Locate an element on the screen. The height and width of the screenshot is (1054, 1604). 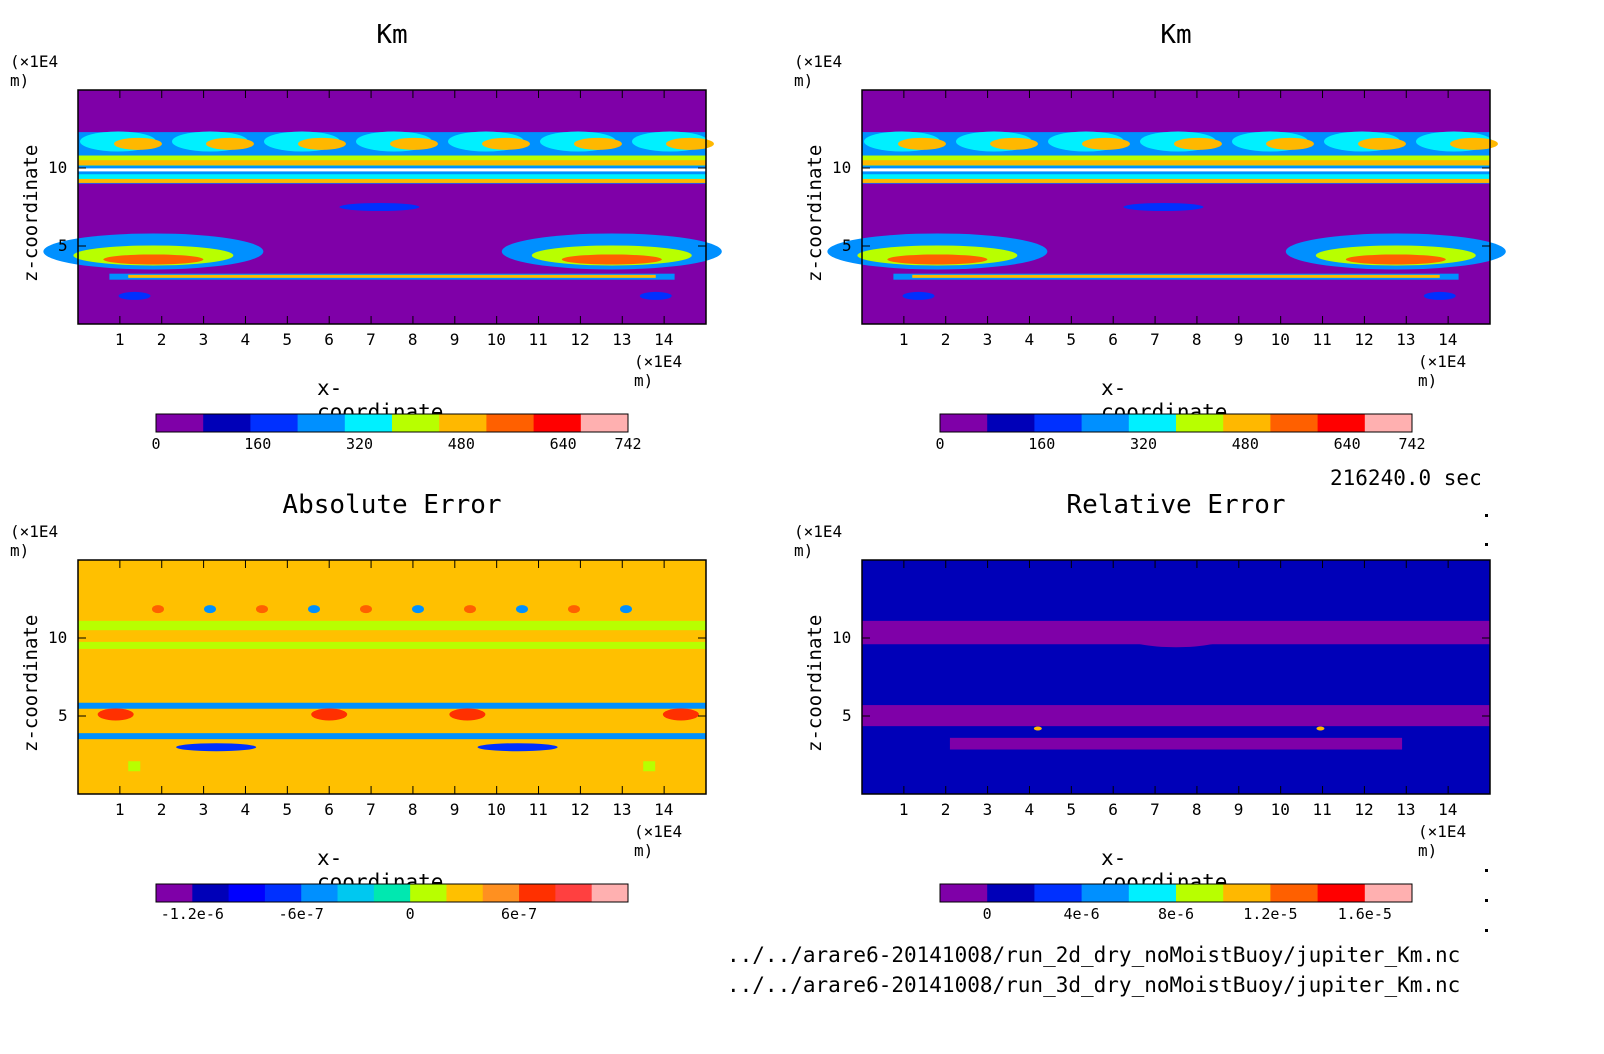
x-tick-label: 14 is located at coordinates (1448, 809).